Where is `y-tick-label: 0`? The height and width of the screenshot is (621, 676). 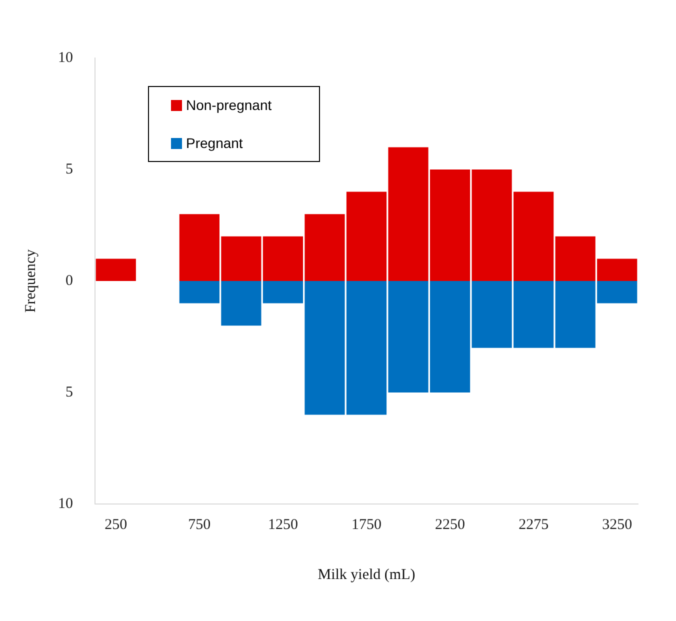
y-tick-label: 0 is located at coordinates (69, 280).